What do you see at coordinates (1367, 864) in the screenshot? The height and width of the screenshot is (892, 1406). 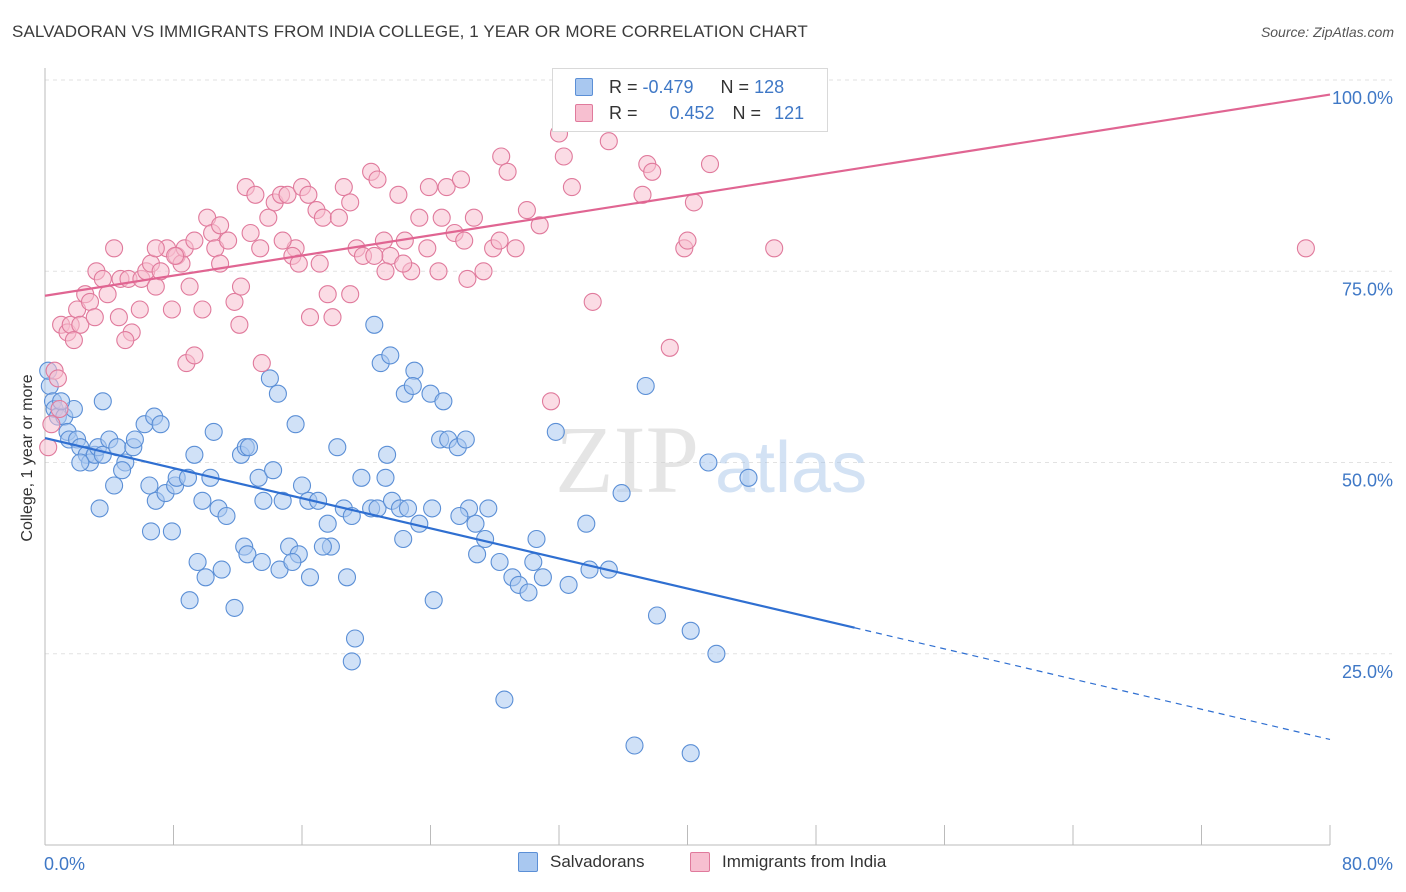 I see `x-tick-label: 80.0%` at bounding box center [1367, 864].